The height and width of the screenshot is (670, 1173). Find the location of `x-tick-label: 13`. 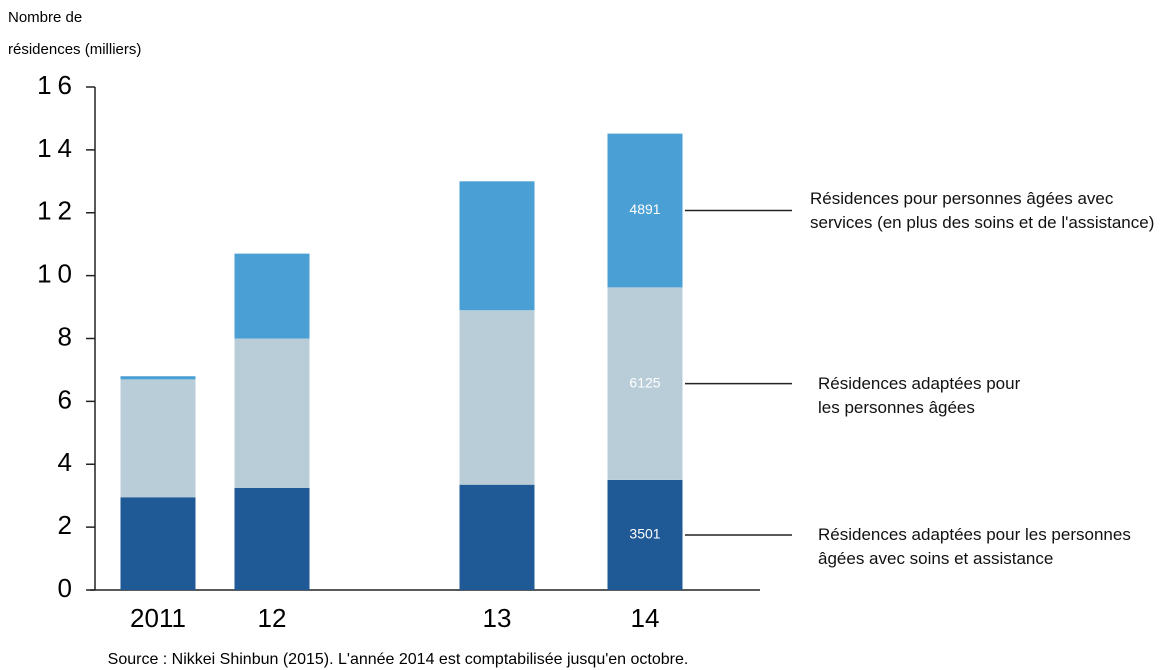

x-tick-label: 13 is located at coordinates (497, 618).